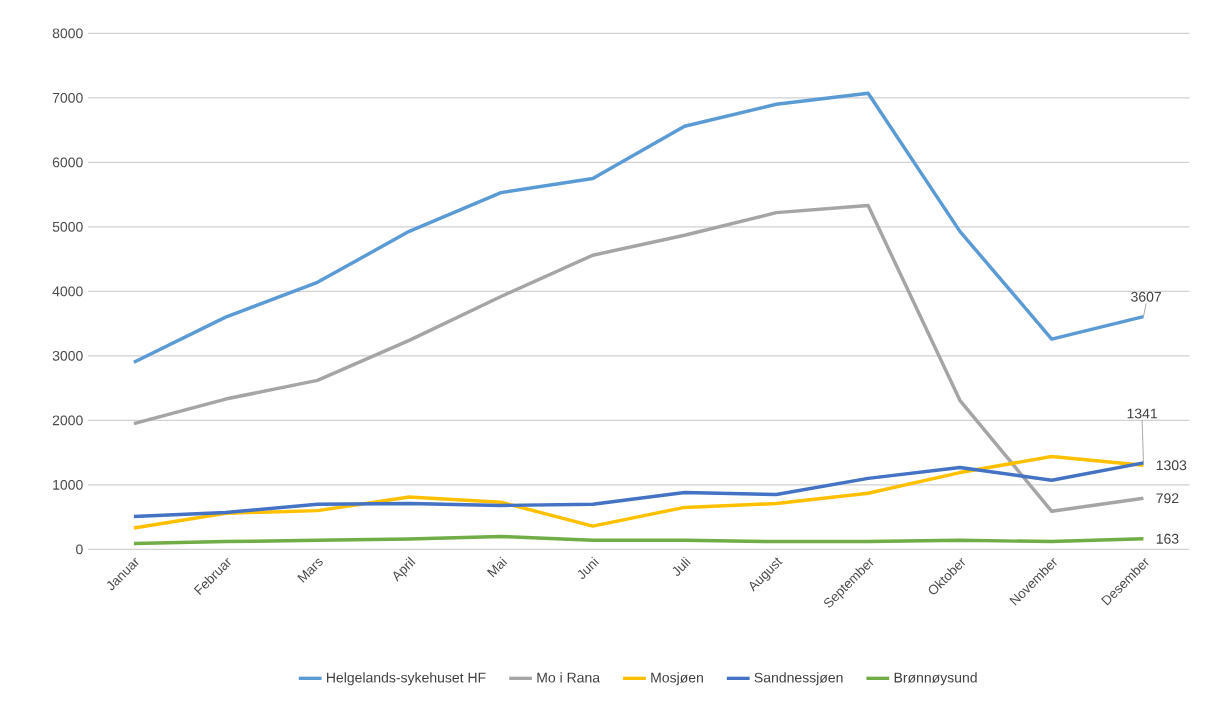 The height and width of the screenshot is (704, 1212). Describe the element at coordinates (67, 355) in the screenshot. I see `y-tick-label: 3000` at that location.